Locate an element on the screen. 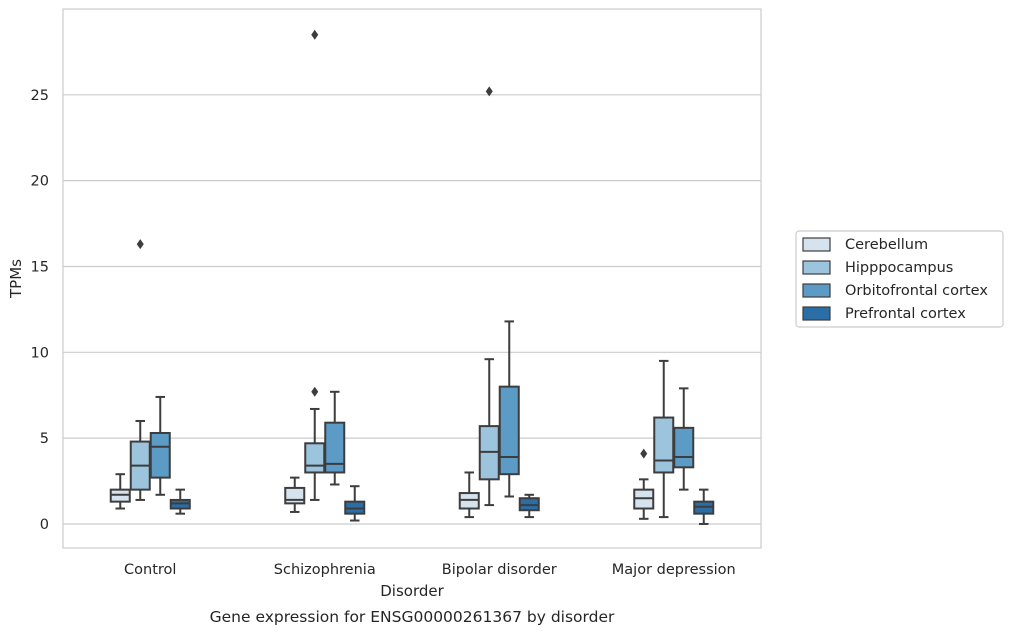 Image resolution: width=1013 pixels, height=634 pixels. y-tick-label: 0 is located at coordinates (44, 525).